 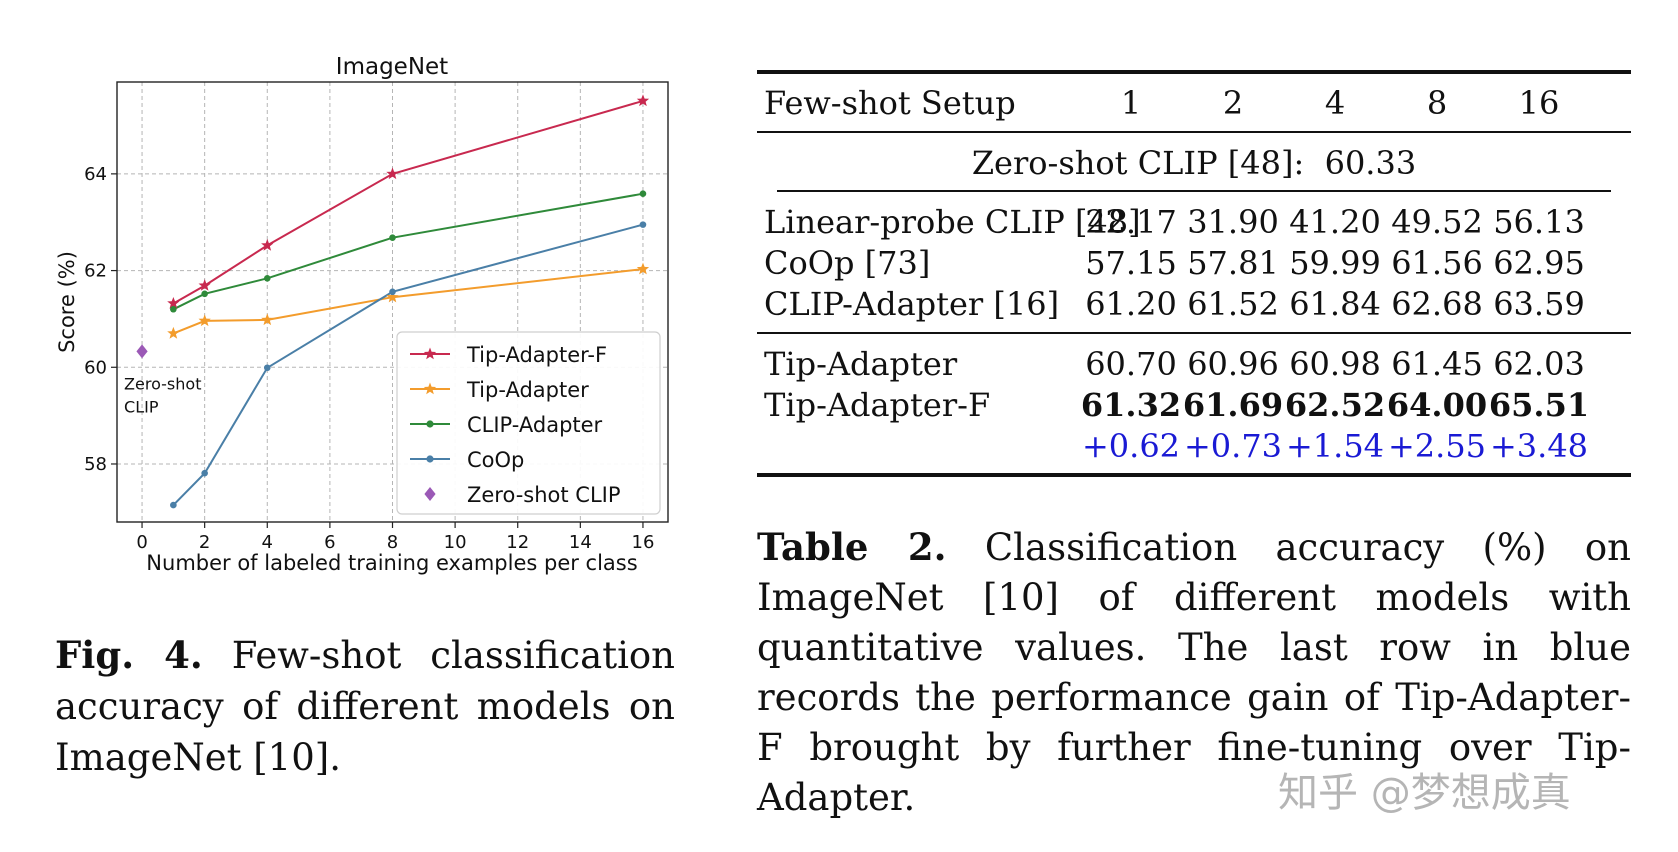 I want to click on chart-title: ImageNet, so click(x=392, y=67).